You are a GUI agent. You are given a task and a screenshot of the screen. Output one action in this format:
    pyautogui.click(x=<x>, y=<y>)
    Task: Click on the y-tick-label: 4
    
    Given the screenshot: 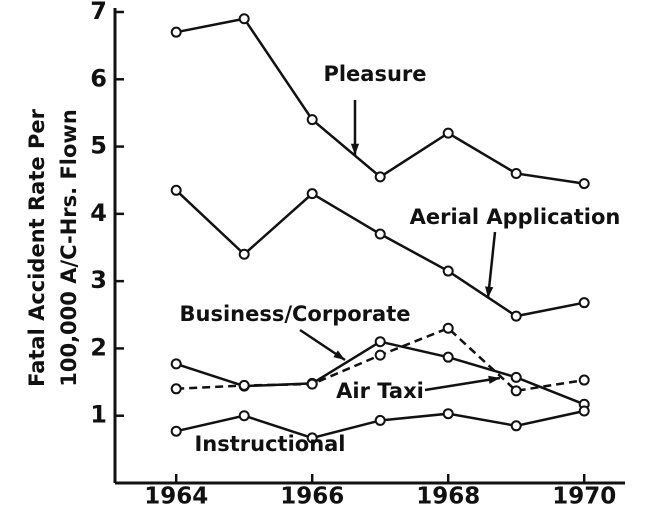 What is the action you would take?
    pyautogui.click(x=98, y=213)
    